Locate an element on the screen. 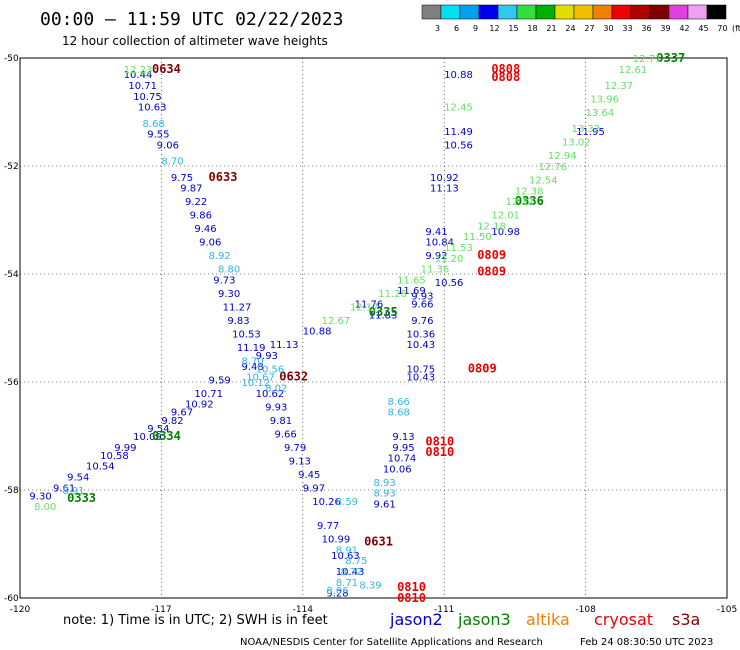  legend-item: jason3 is located at coordinates (484, 619).